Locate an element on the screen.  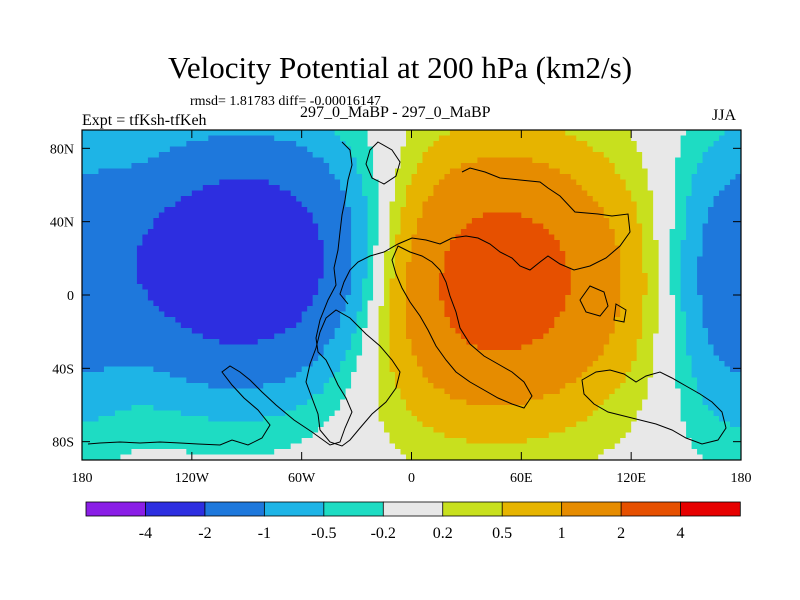
eurasia-coastline is located at coordinates (485, 236).